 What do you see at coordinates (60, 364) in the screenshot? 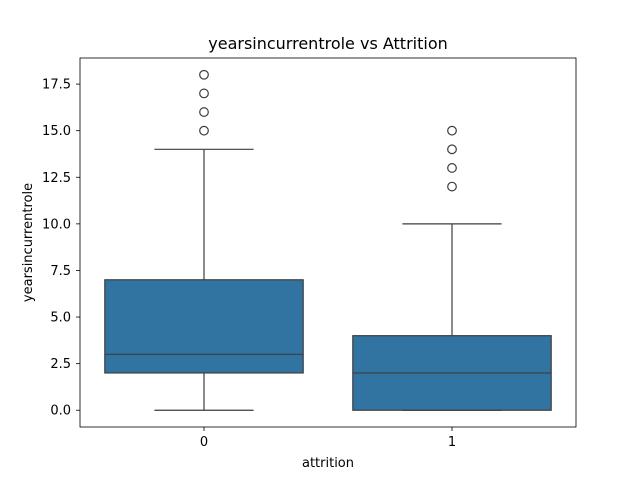
I see `y-tick-label: 2.5` at bounding box center [60, 364].